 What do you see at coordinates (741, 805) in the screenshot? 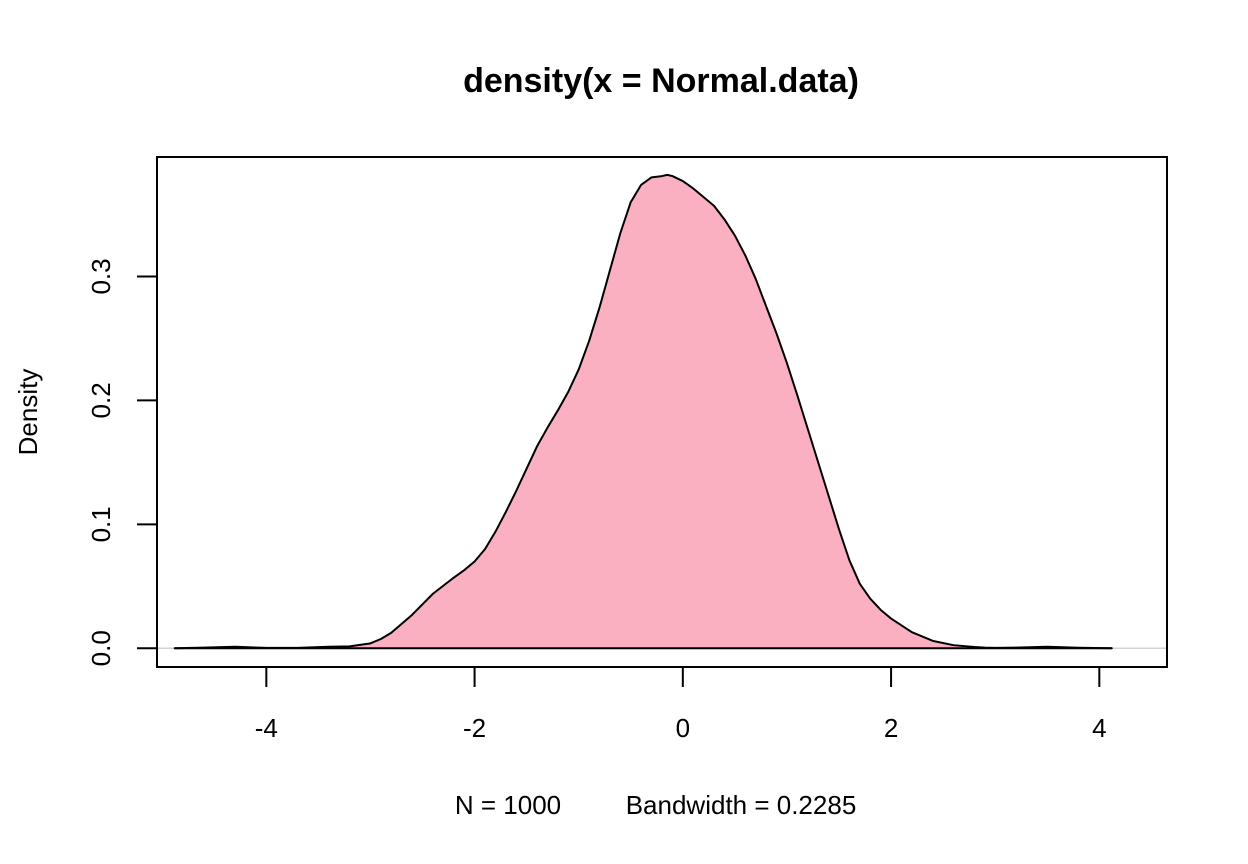
I see `bandwidth-label: Bandwidth = 0.2285` at bounding box center [741, 805].